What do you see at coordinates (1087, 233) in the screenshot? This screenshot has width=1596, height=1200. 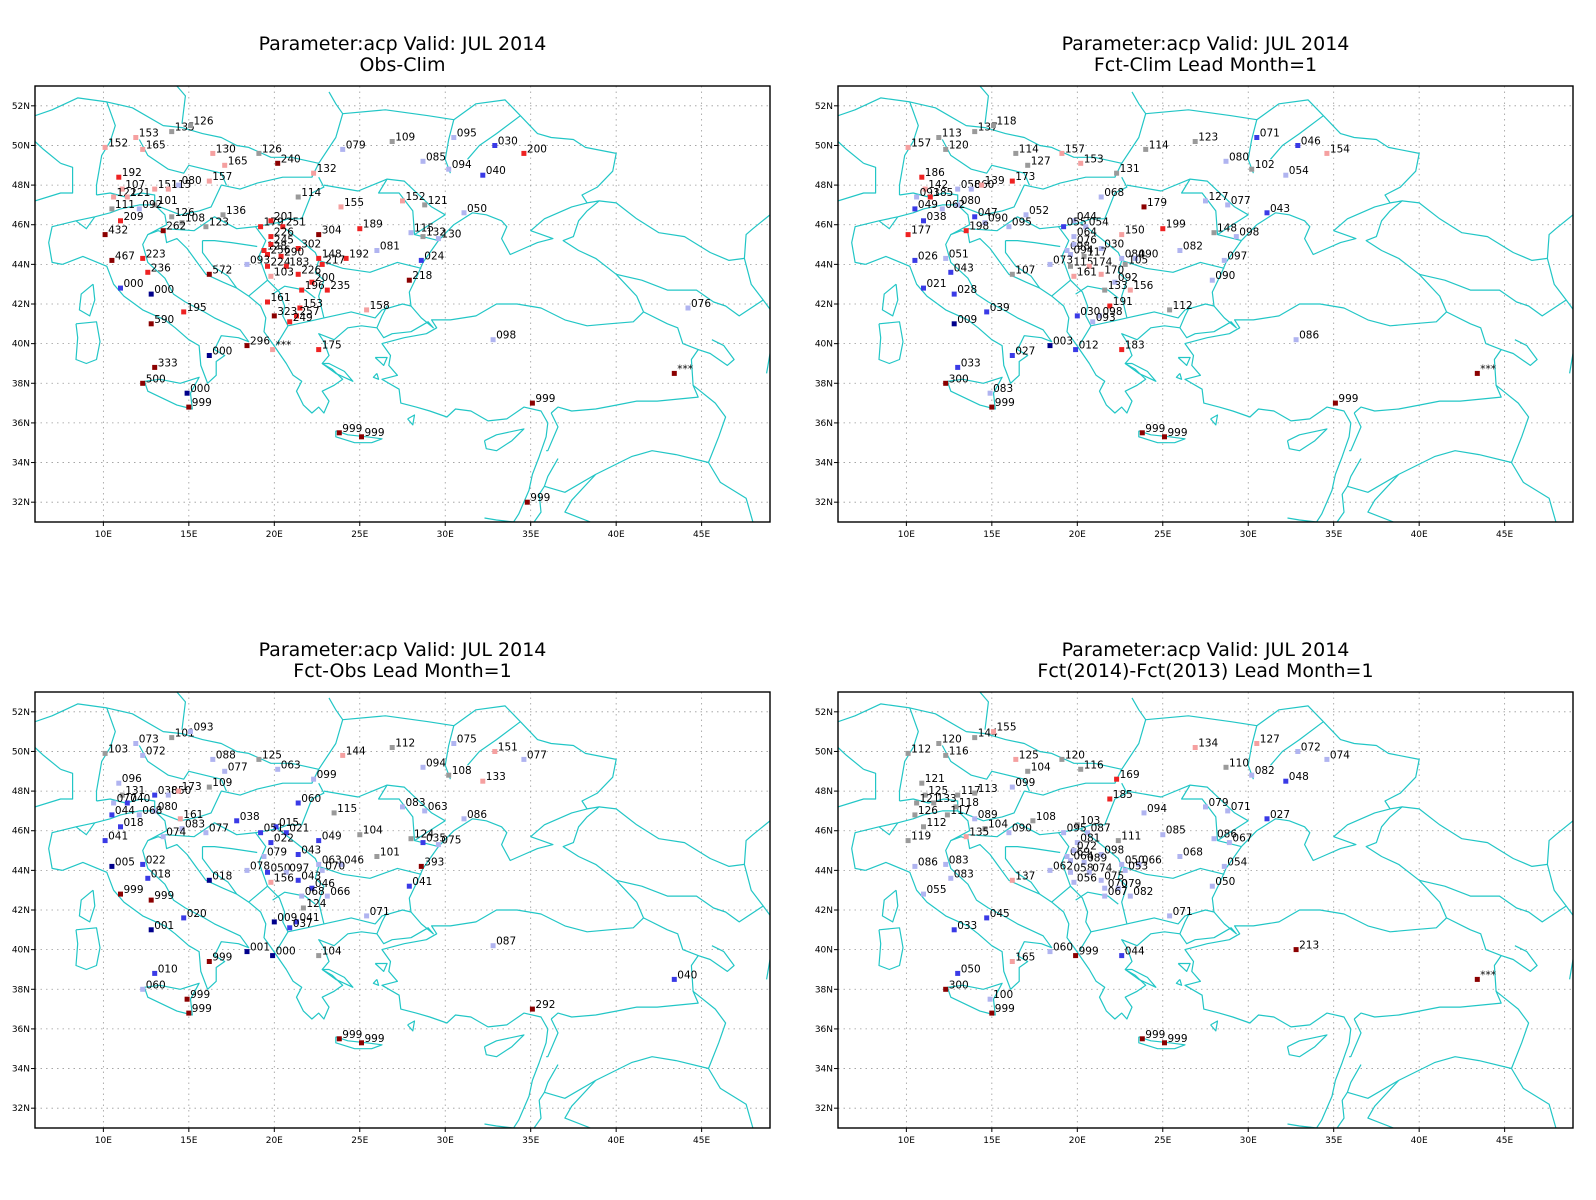 I see `station-value: 064` at bounding box center [1087, 233].